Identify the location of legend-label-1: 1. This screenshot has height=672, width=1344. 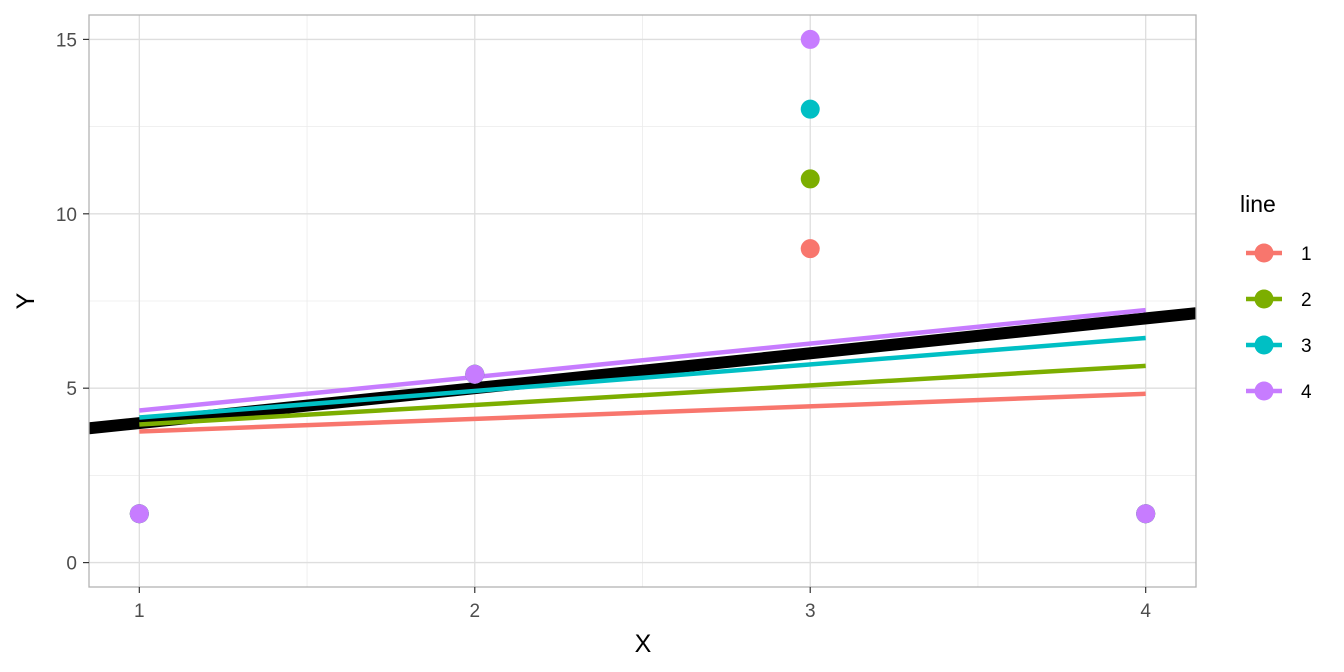
(1306, 254).